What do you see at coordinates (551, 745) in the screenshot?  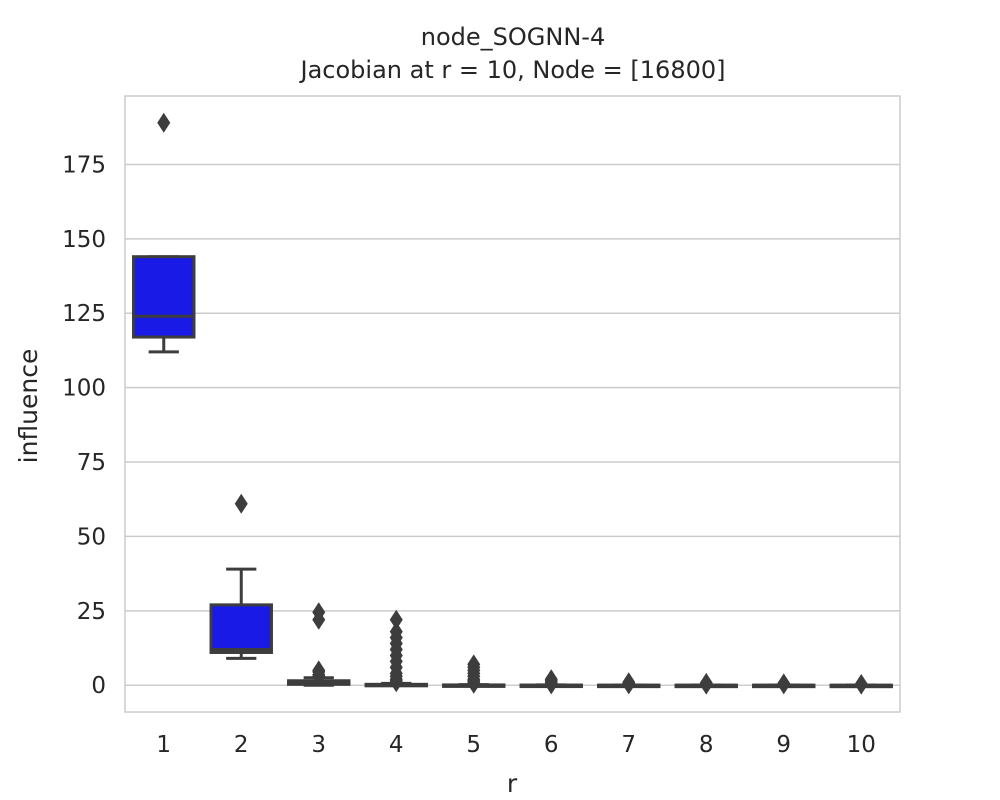 I see `x-tick-label: 6` at bounding box center [551, 745].